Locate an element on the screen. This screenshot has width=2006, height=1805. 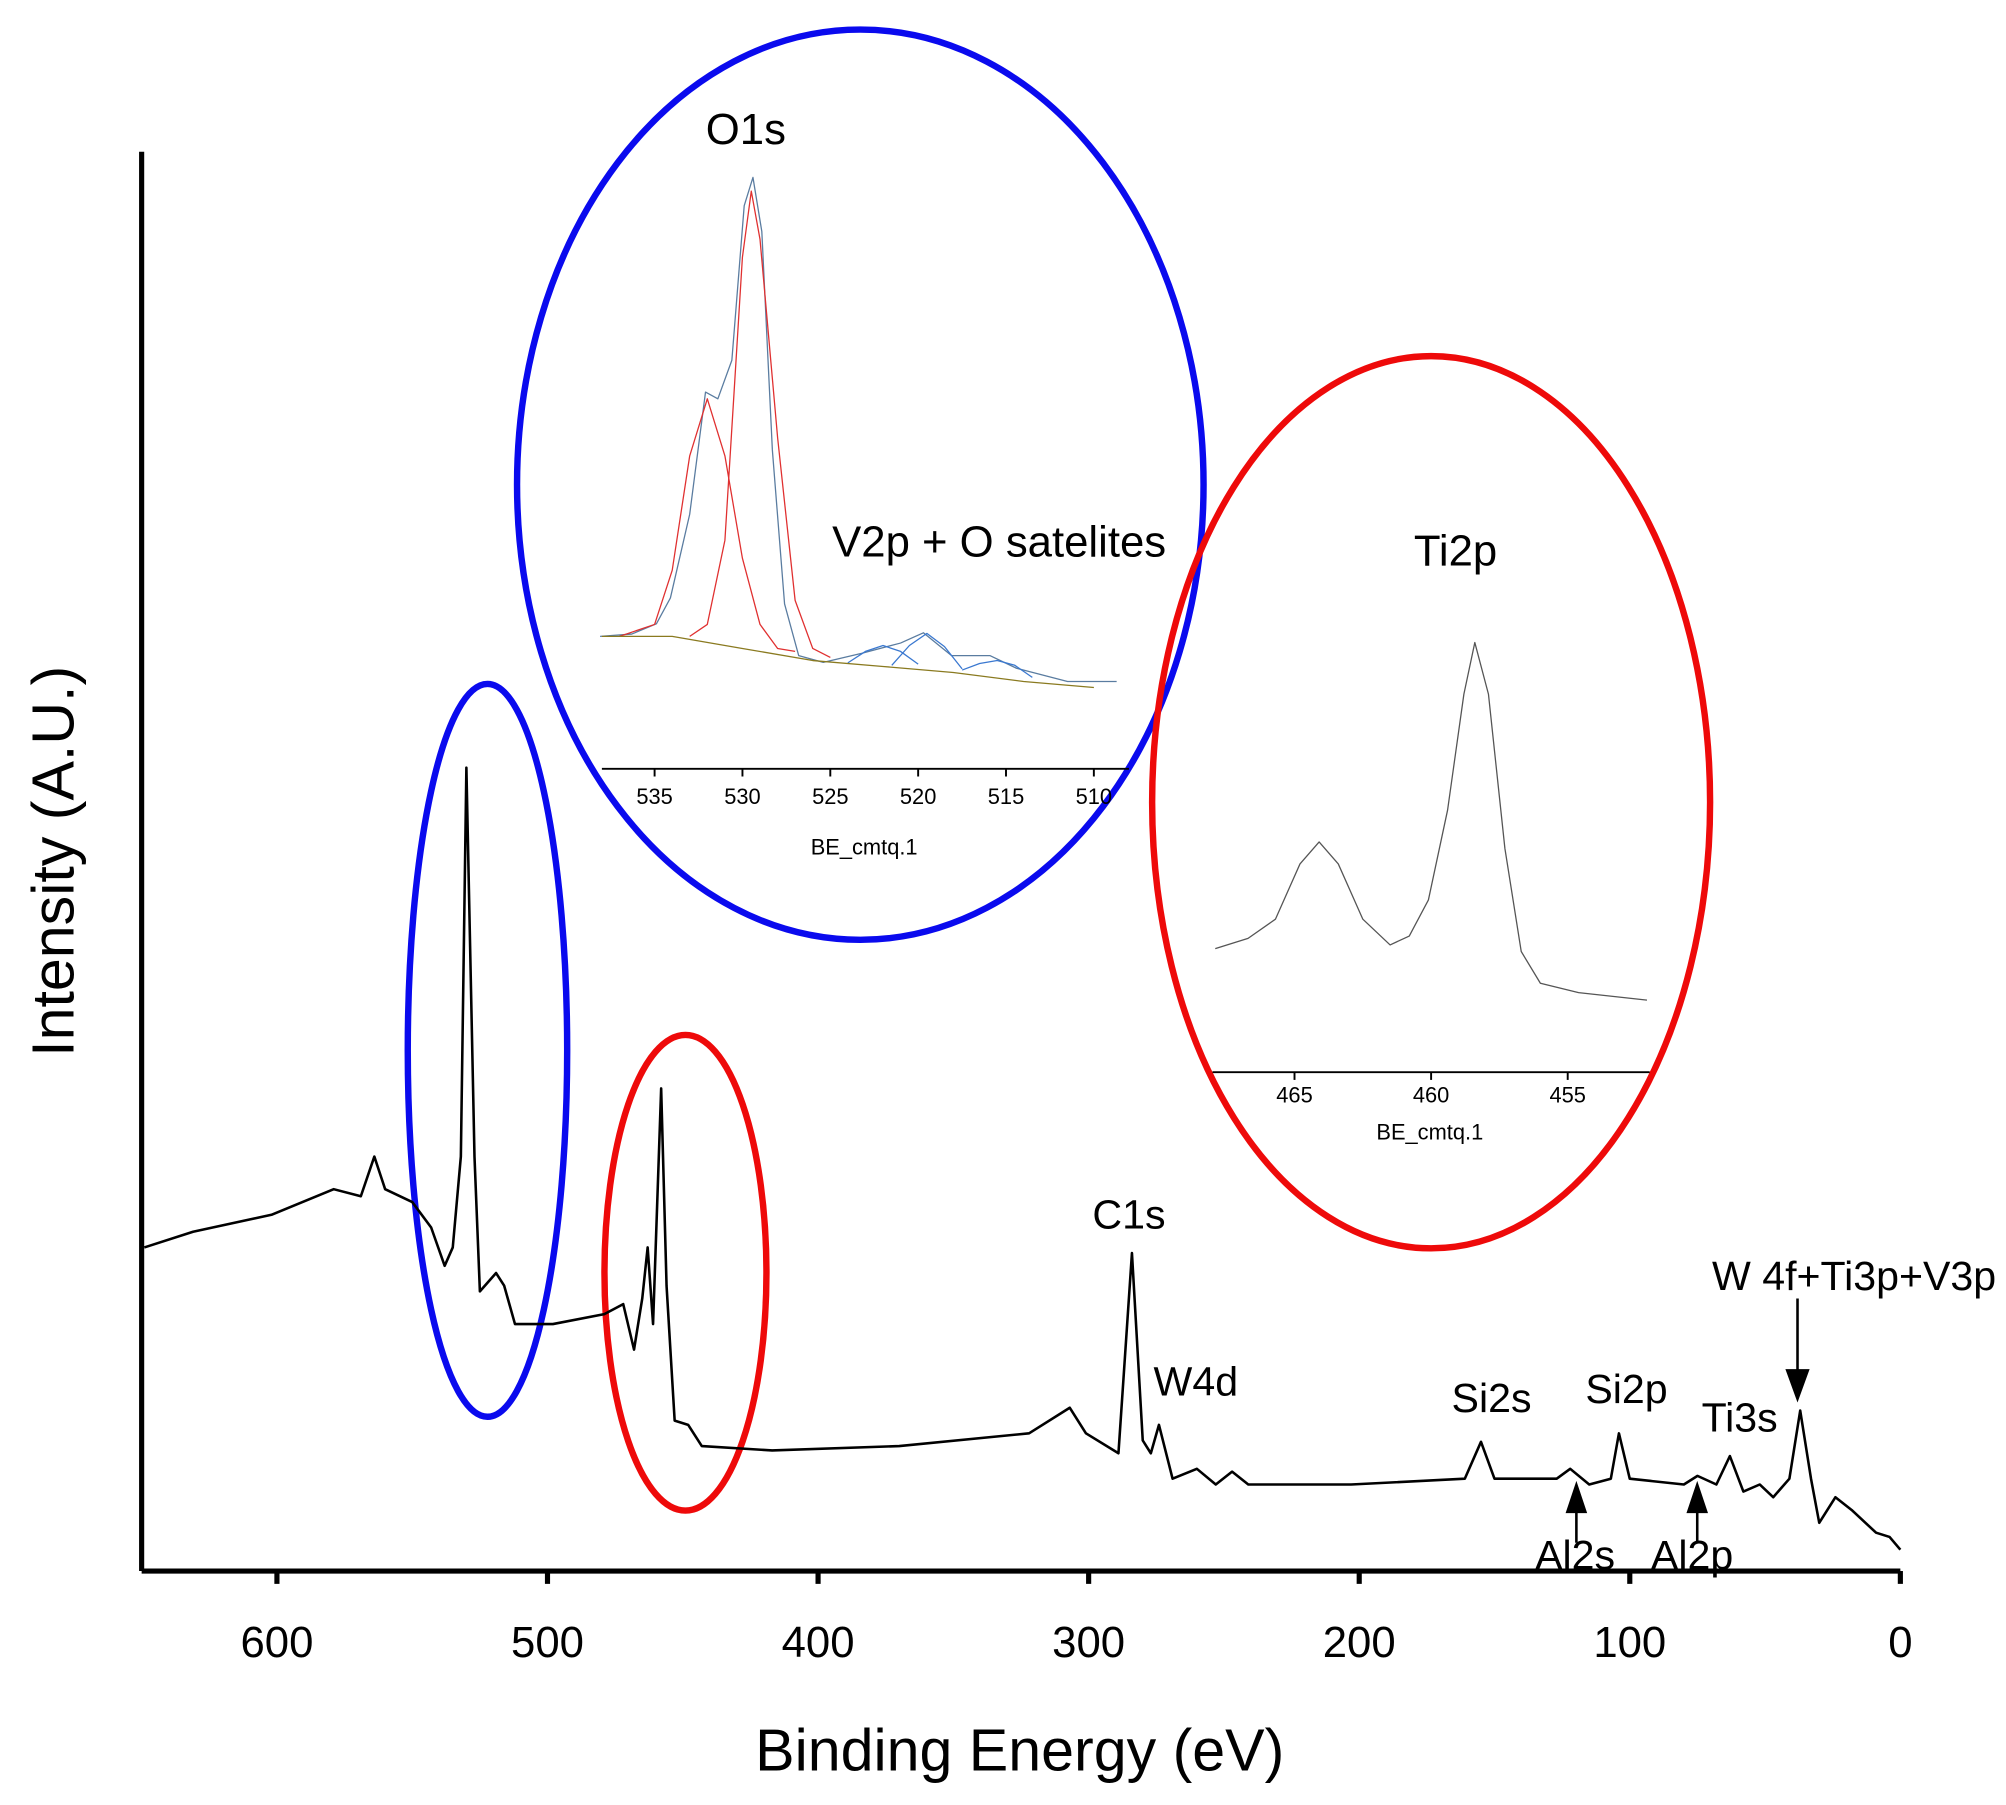
x-tick-label: 300 is located at coordinates (1088, 1642).